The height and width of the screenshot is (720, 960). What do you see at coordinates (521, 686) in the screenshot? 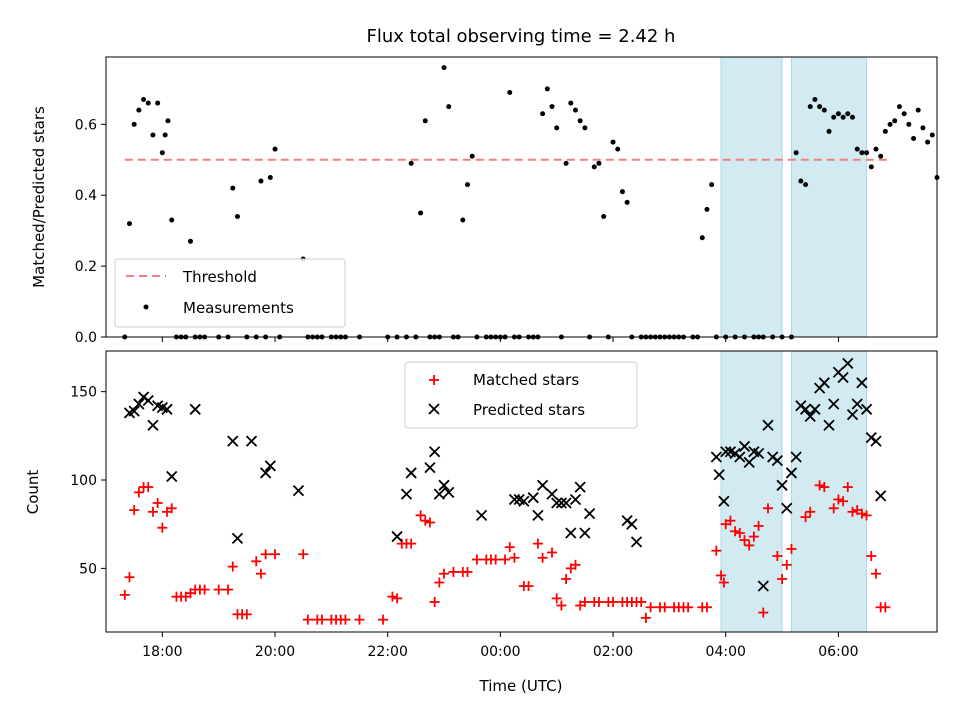
I see `x-axis-label: Time (UTC)` at bounding box center [521, 686].